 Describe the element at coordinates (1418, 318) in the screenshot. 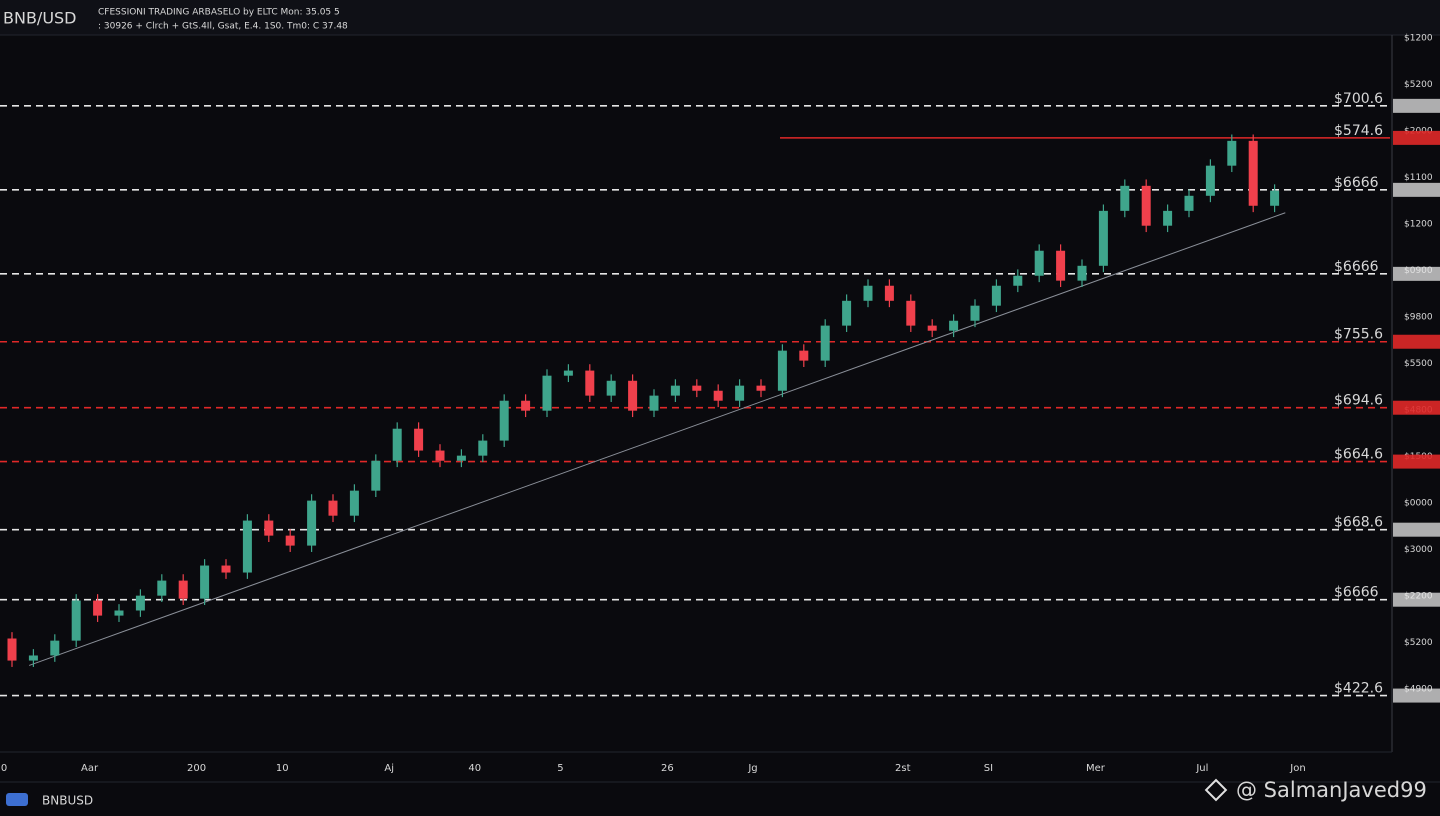

I see `price-axis-label: $9800` at that location.